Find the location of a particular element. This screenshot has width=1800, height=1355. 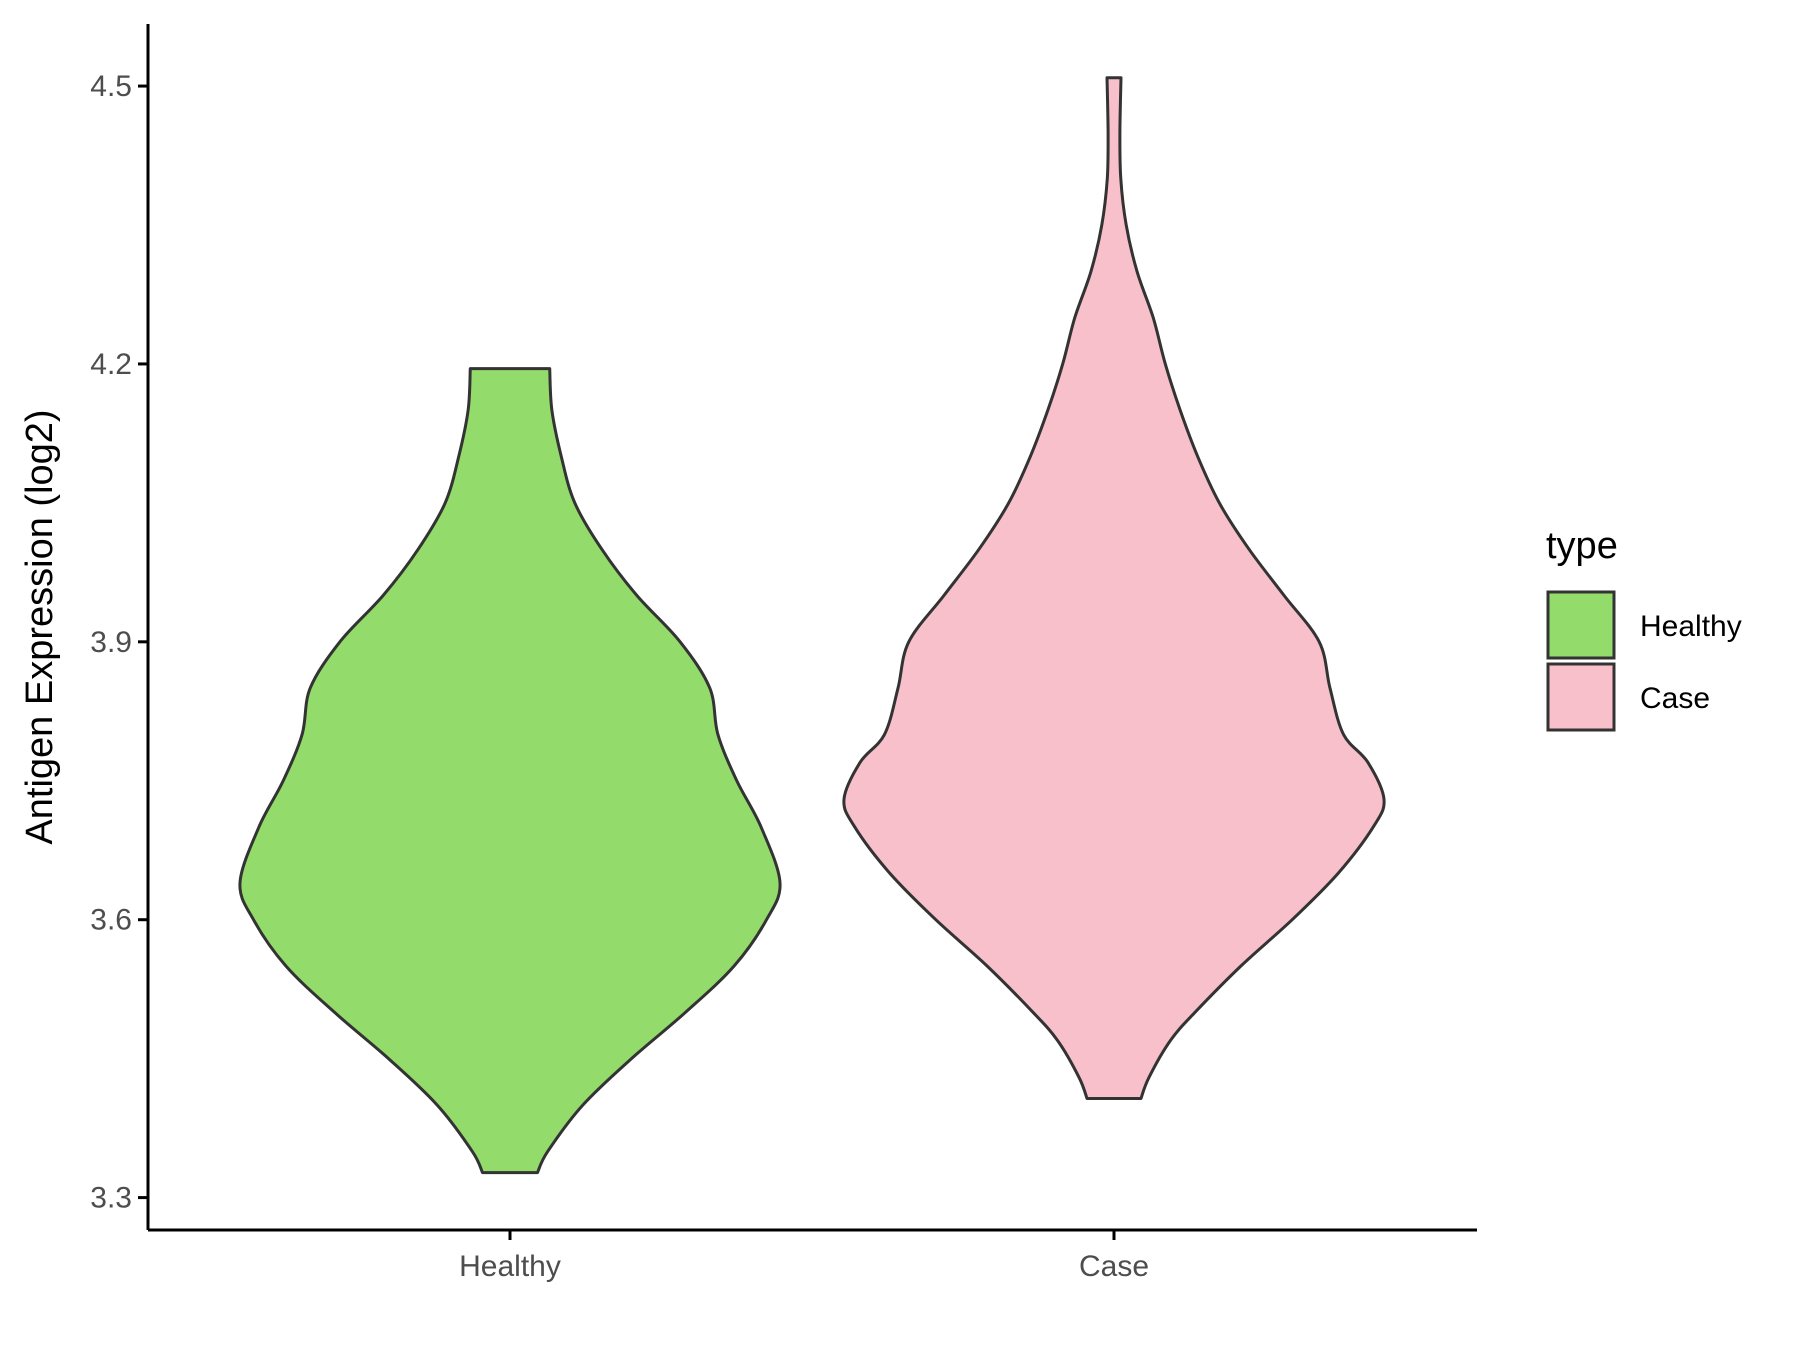

legend-label: Healthy is located at coordinates (1691, 626).